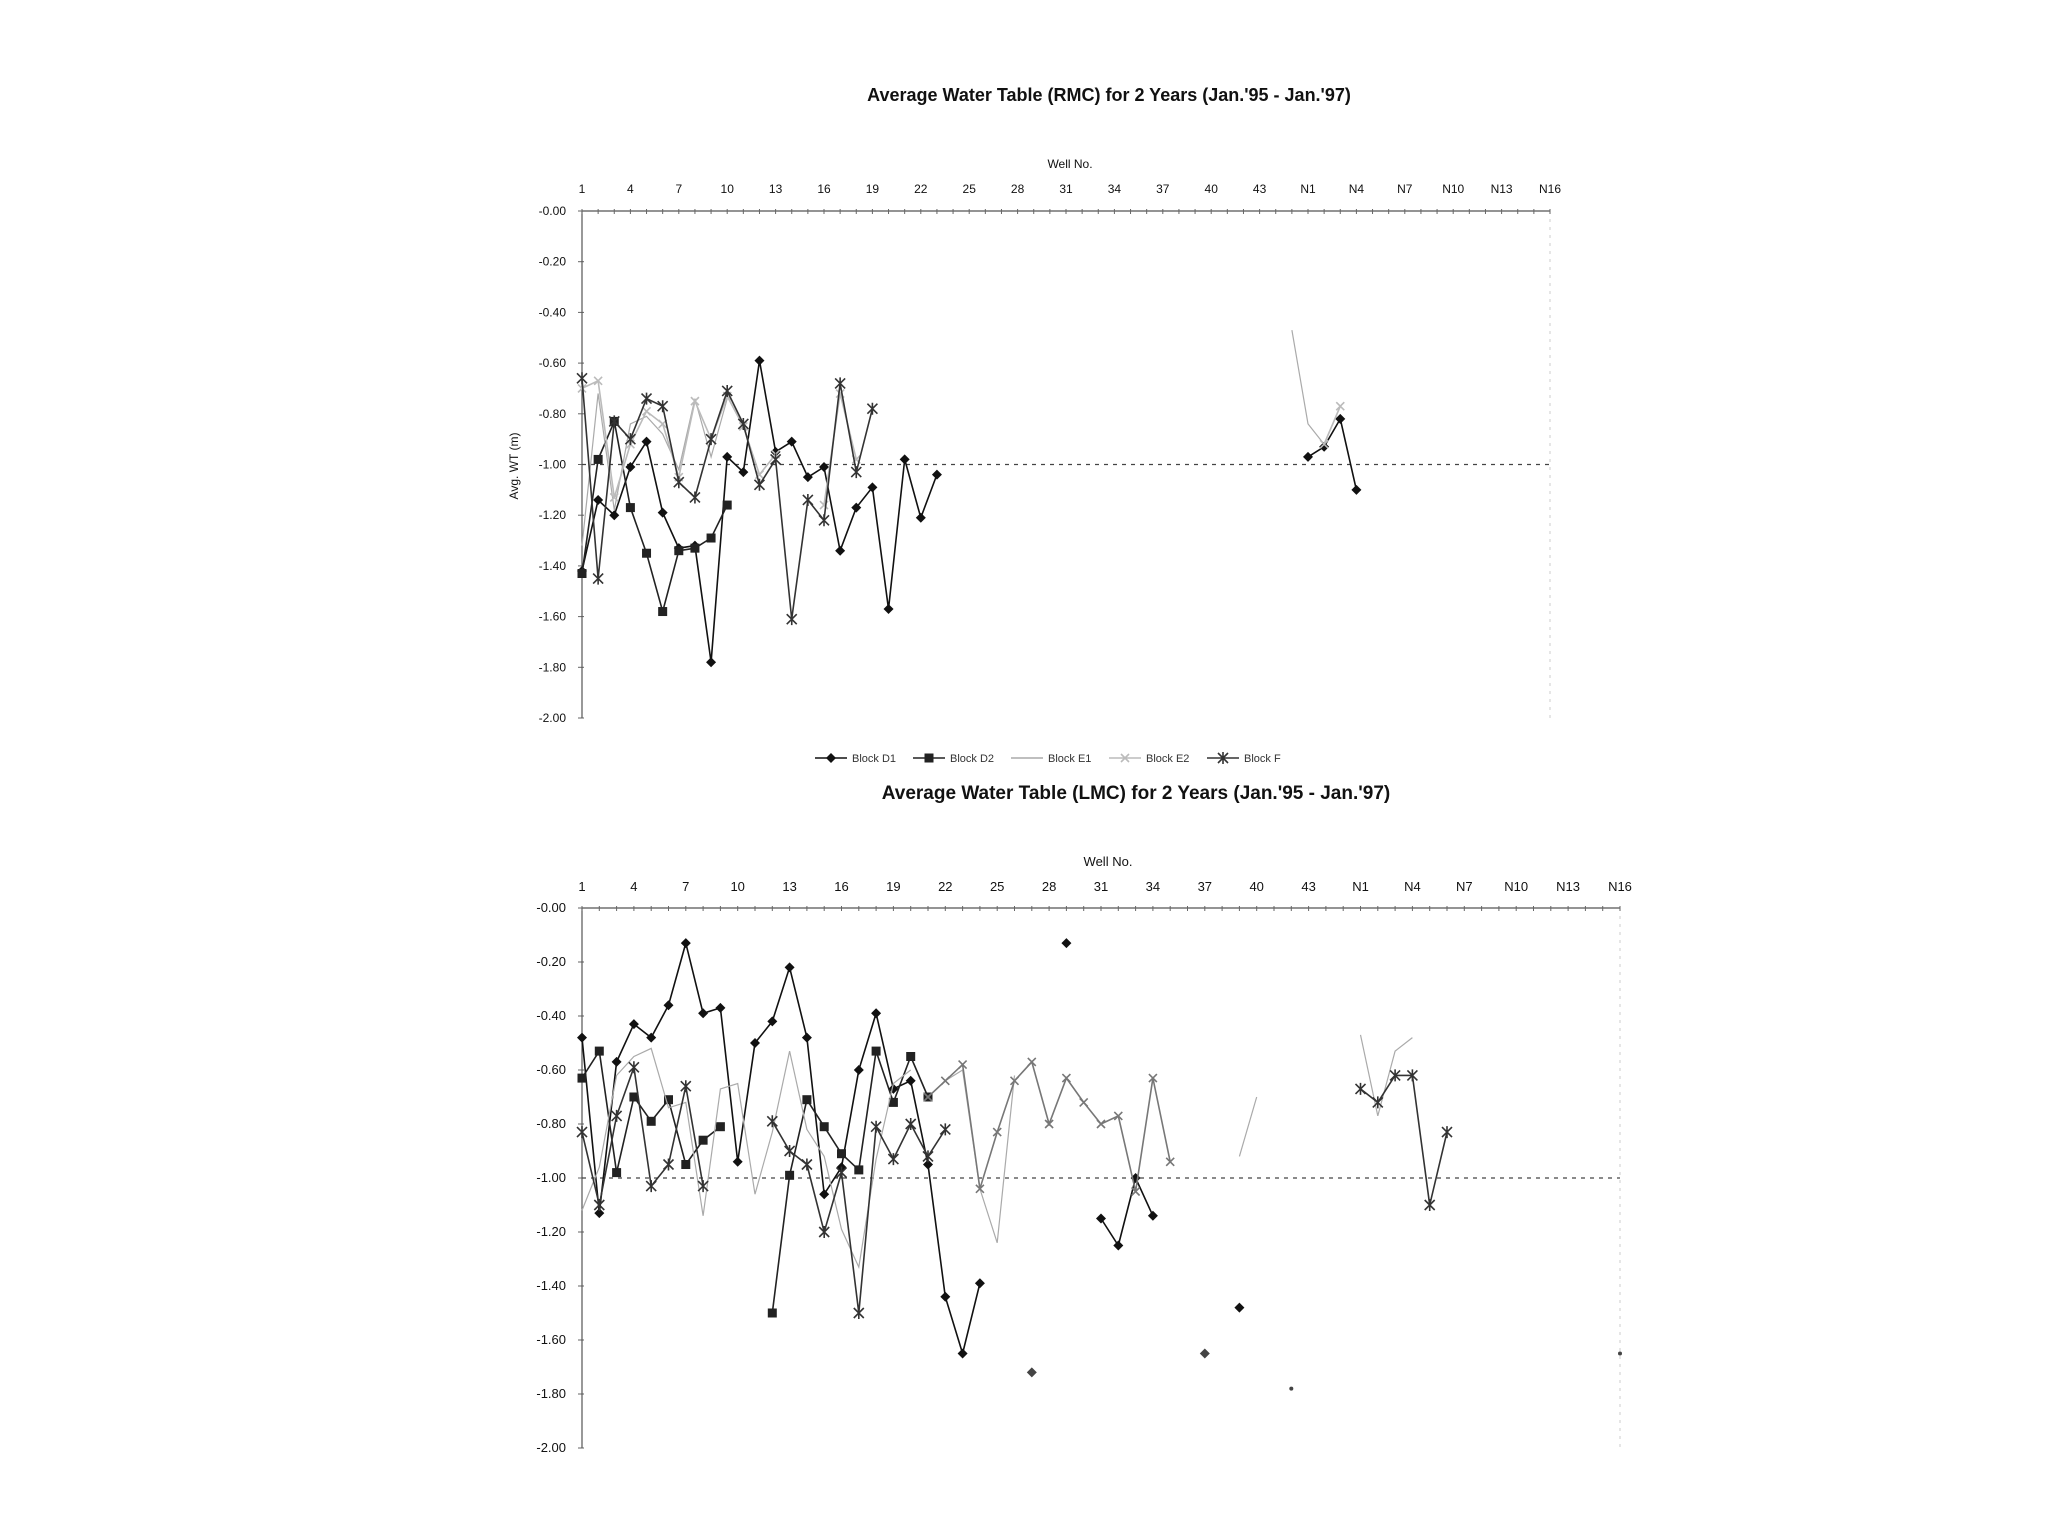 The image size is (2048, 1536). I want to click on x-tick-label: 31, so click(1066, 189).